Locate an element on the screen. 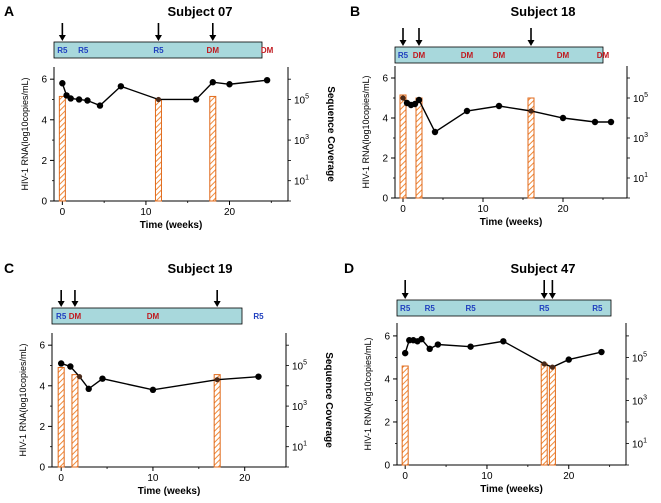  chart-title: Subject 19 is located at coordinates (199, 268).